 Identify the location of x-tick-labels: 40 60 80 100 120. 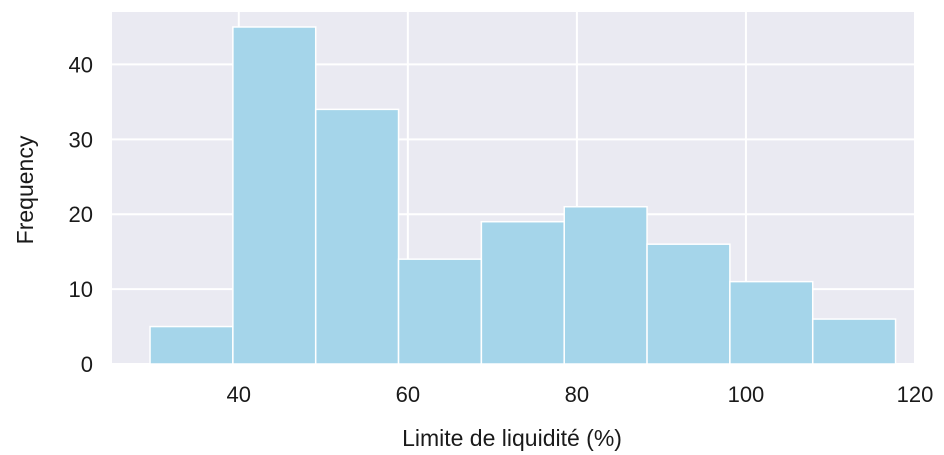
(580, 394).